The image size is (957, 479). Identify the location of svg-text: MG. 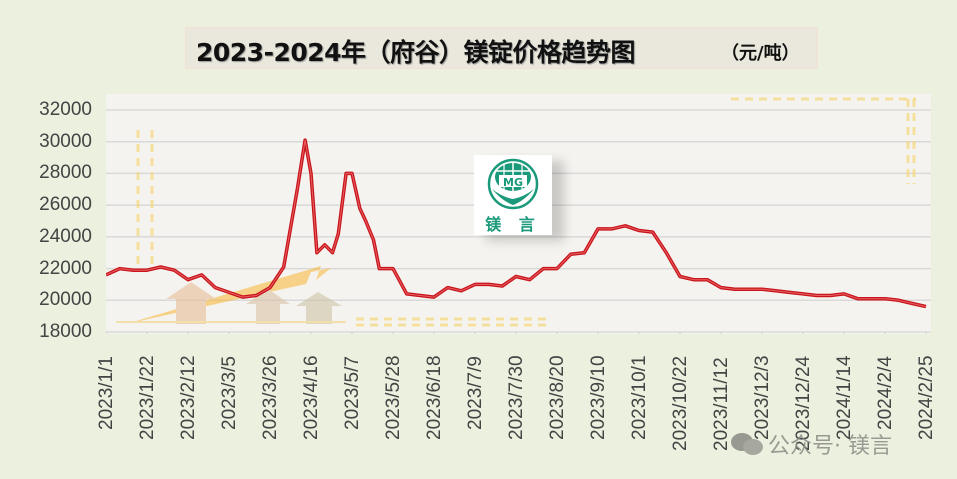
(513, 182).